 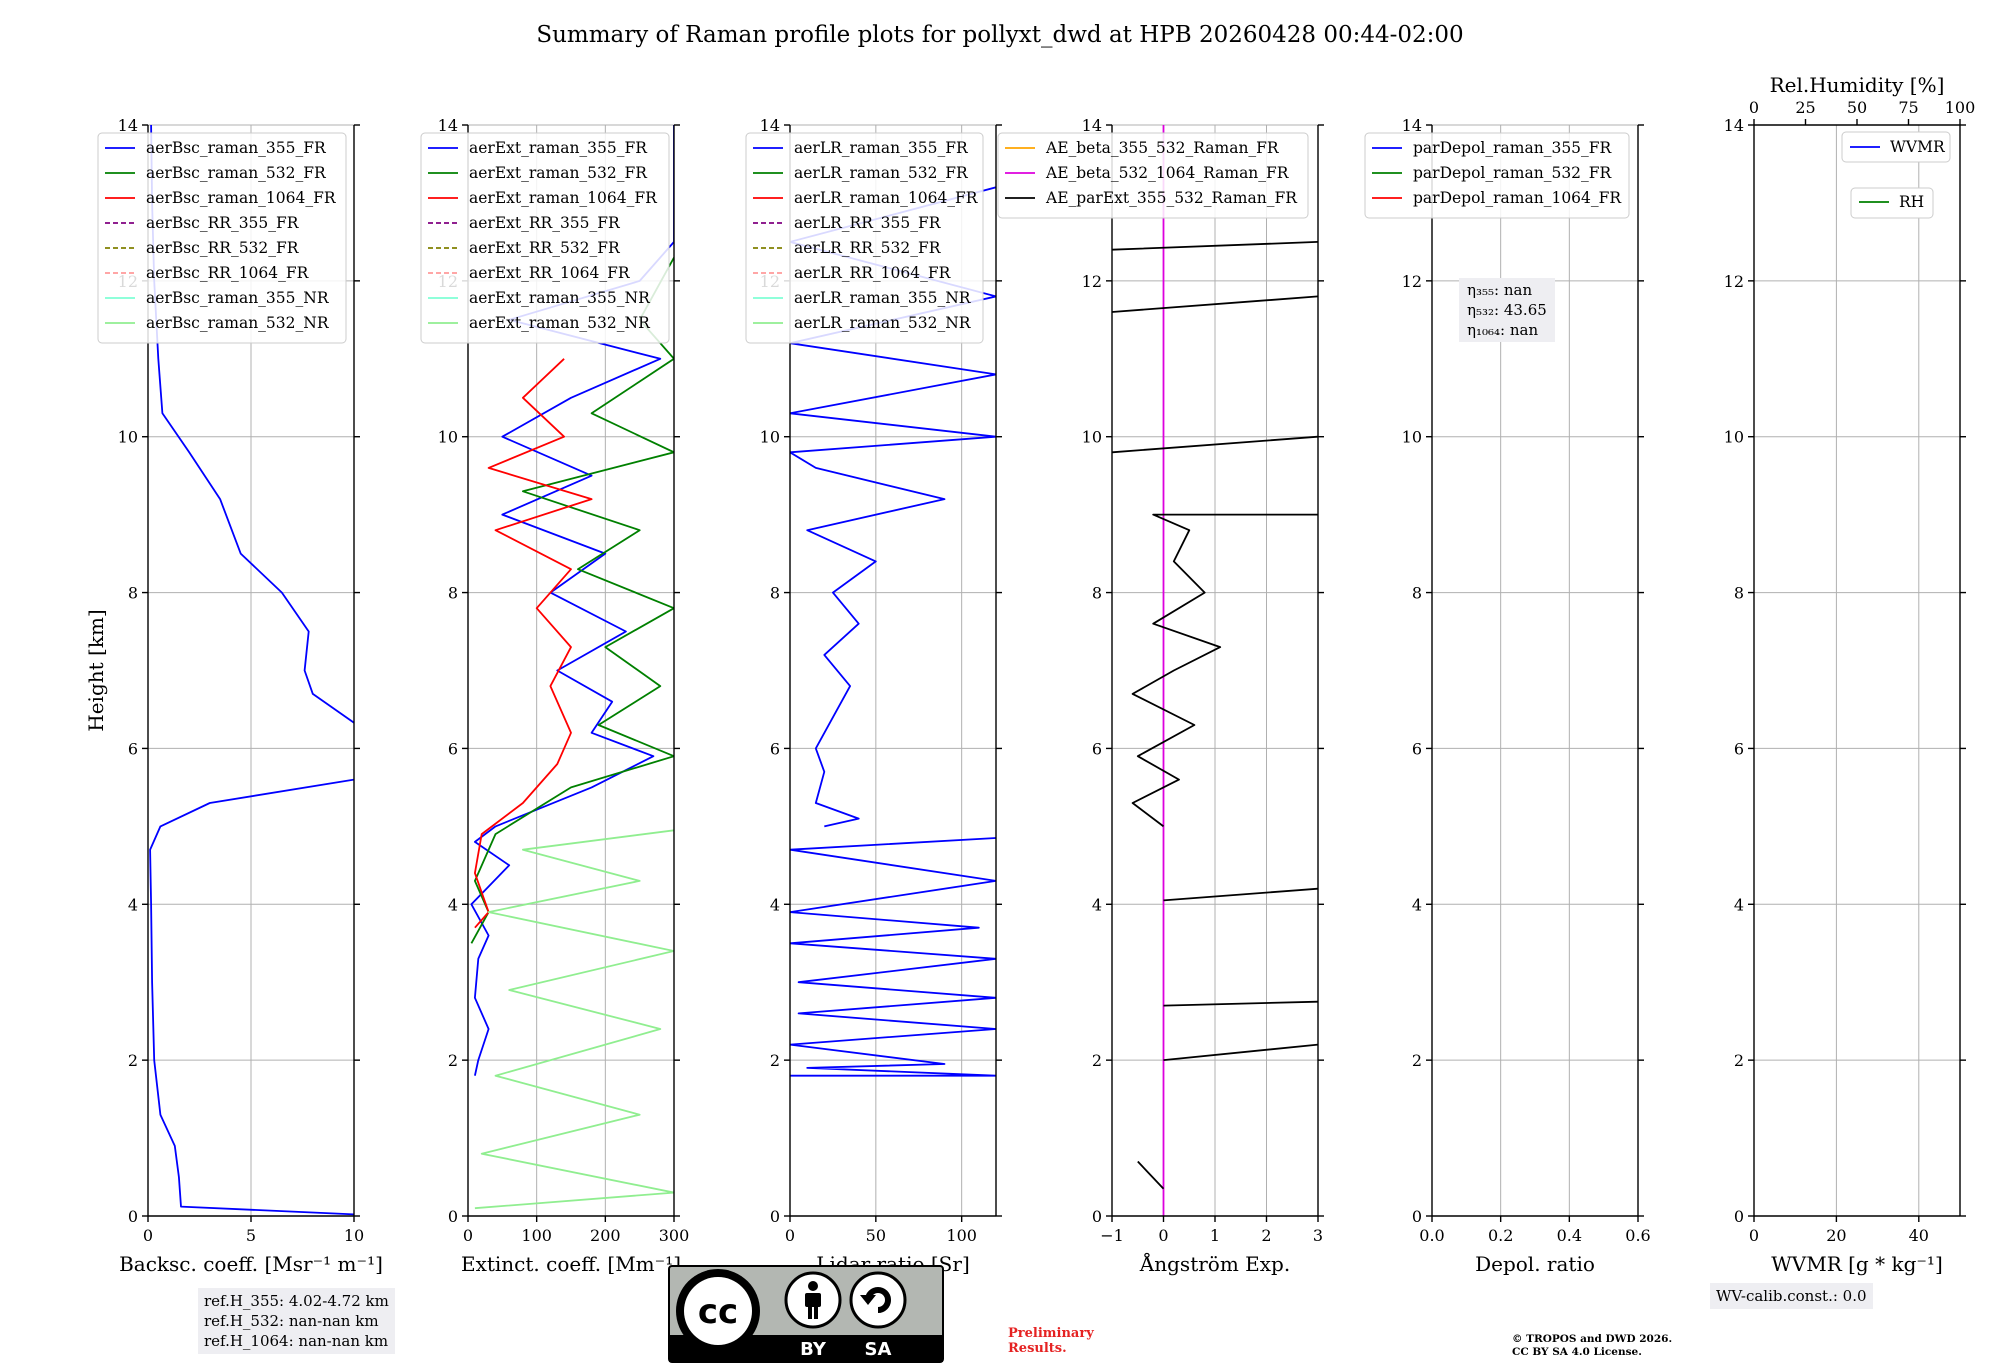 I want to click on y-tick-label: 12, so click(x=1412, y=281).